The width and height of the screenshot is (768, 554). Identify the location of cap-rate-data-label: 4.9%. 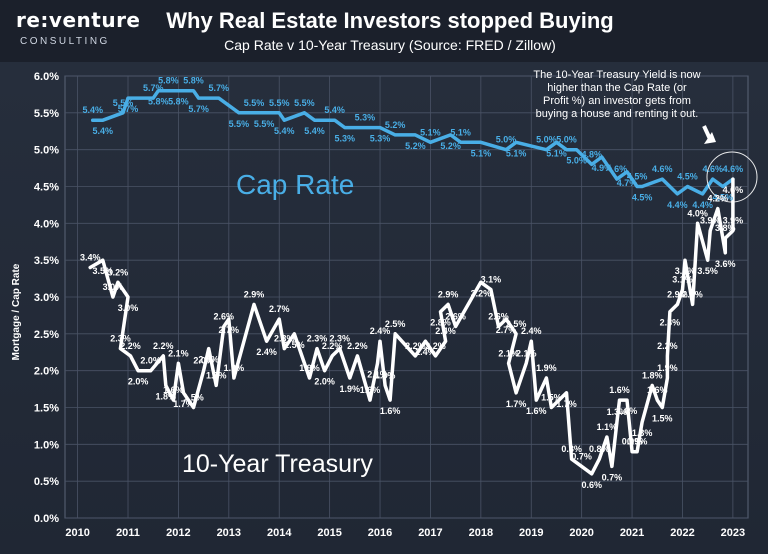
(602, 168).